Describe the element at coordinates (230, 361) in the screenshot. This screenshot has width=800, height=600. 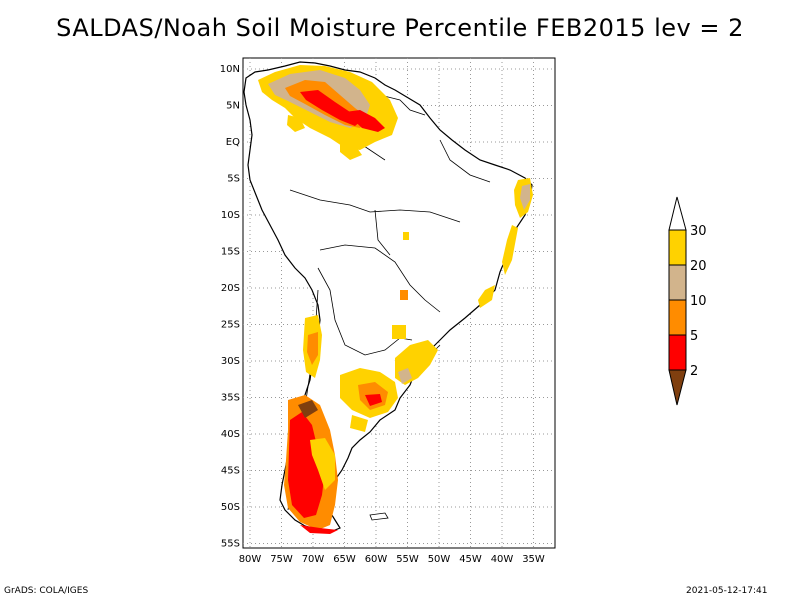
I see `latitude-tick-label: 30S` at that location.